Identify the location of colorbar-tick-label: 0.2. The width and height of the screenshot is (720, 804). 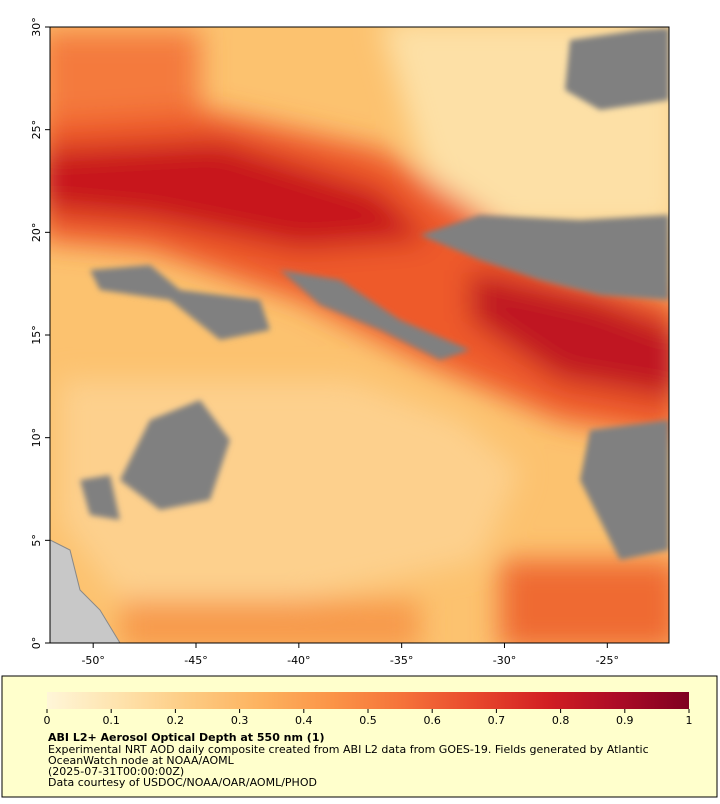
(176, 720).